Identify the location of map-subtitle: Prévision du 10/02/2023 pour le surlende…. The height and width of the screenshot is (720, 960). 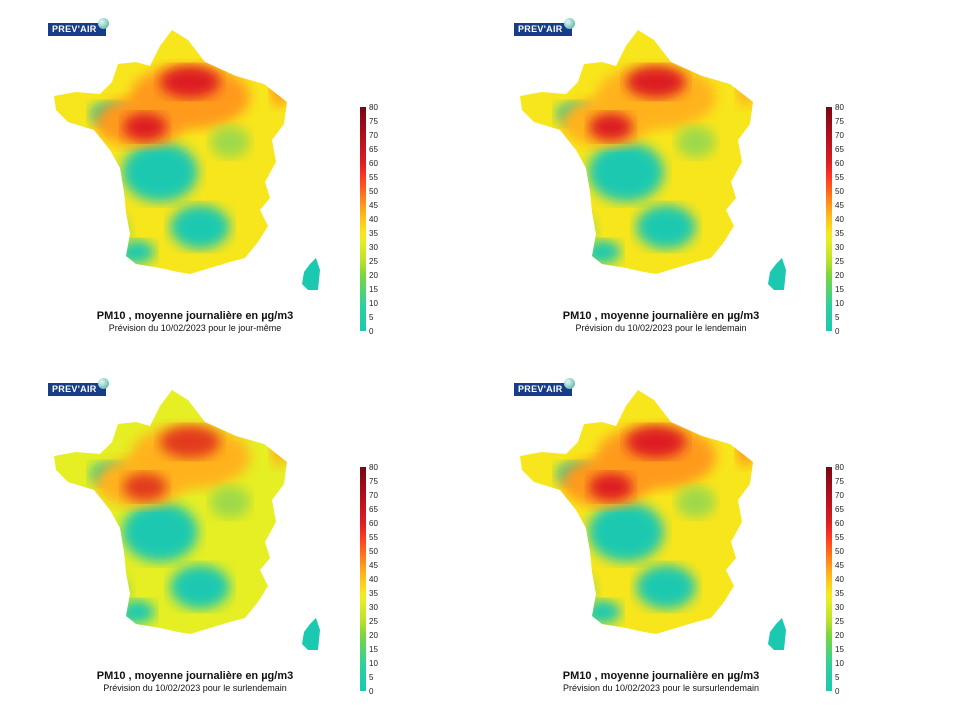
(195, 688).